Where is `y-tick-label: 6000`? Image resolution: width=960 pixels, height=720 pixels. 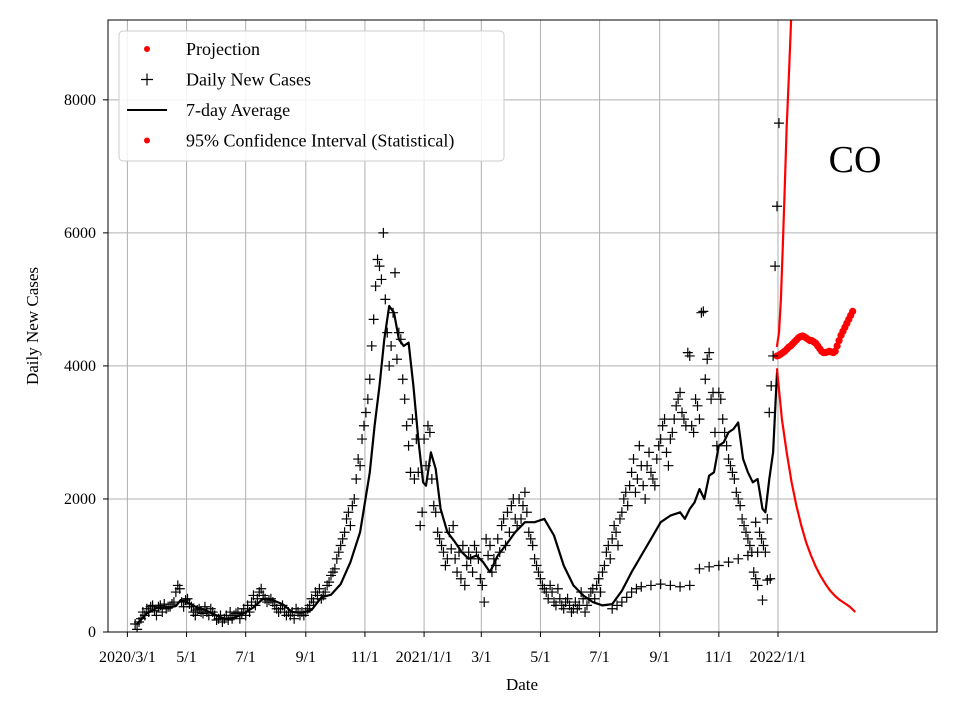
y-tick-label: 6000 is located at coordinates (80, 233).